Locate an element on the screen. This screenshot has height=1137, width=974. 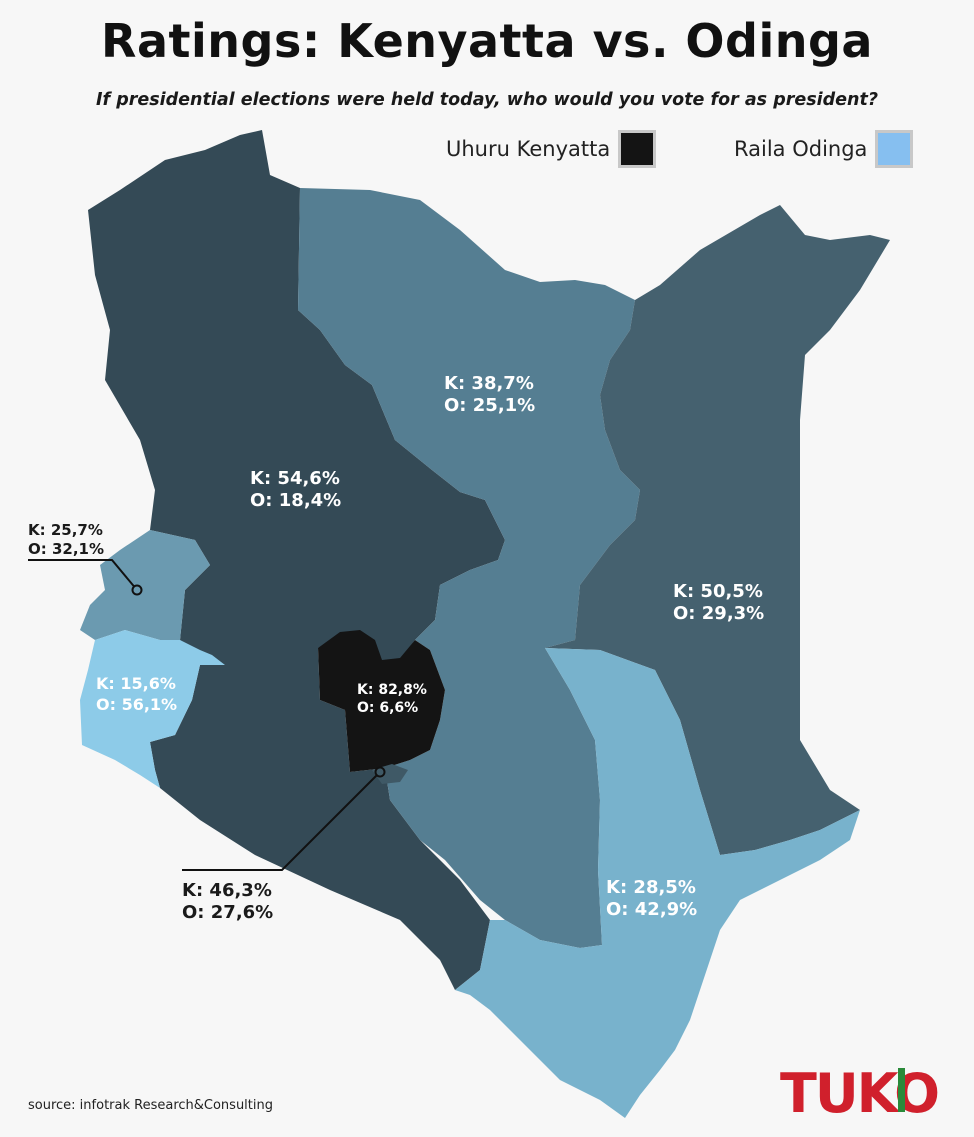
label-western-o: O: 32,1% is located at coordinates (66, 549).